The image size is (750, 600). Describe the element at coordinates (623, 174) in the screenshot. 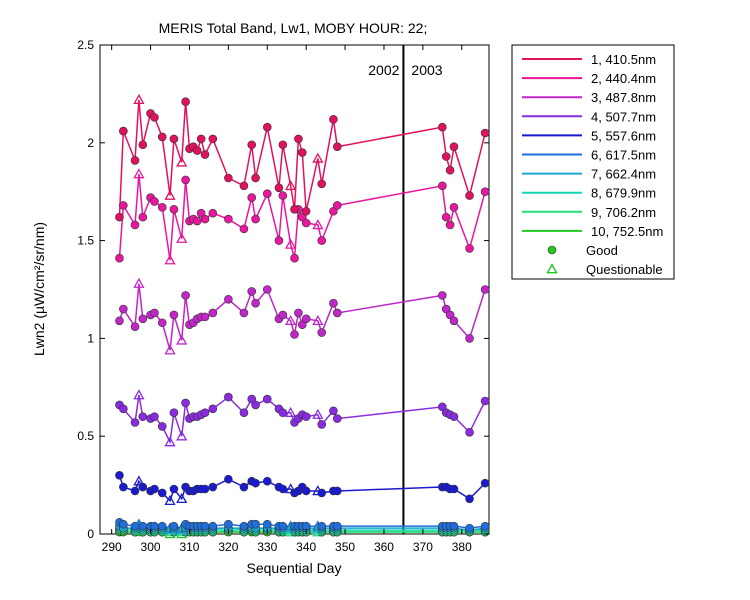

I see `legend-label: 7, 662.4nm` at that location.